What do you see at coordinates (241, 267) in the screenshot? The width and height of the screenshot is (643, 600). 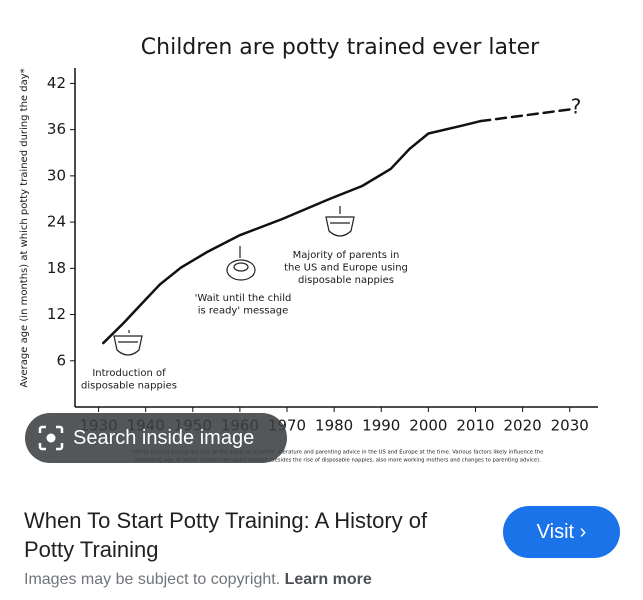 I see `potty-icon-rim` at bounding box center [241, 267].